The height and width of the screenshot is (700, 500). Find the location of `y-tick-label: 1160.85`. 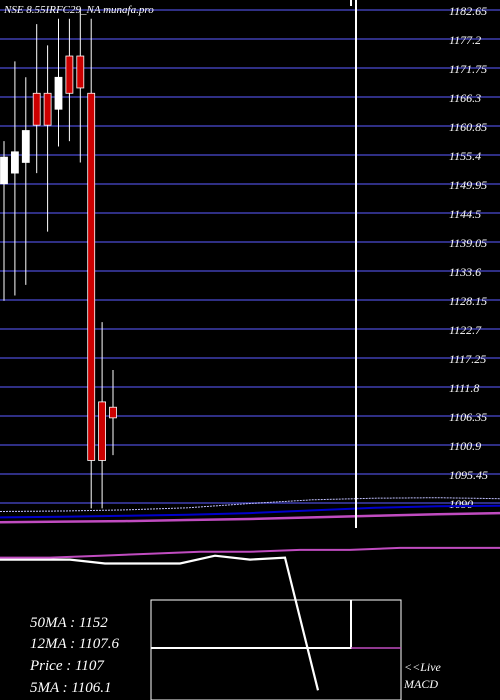

y-tick-label: 1160.85 is located at coordinates (468, 127).